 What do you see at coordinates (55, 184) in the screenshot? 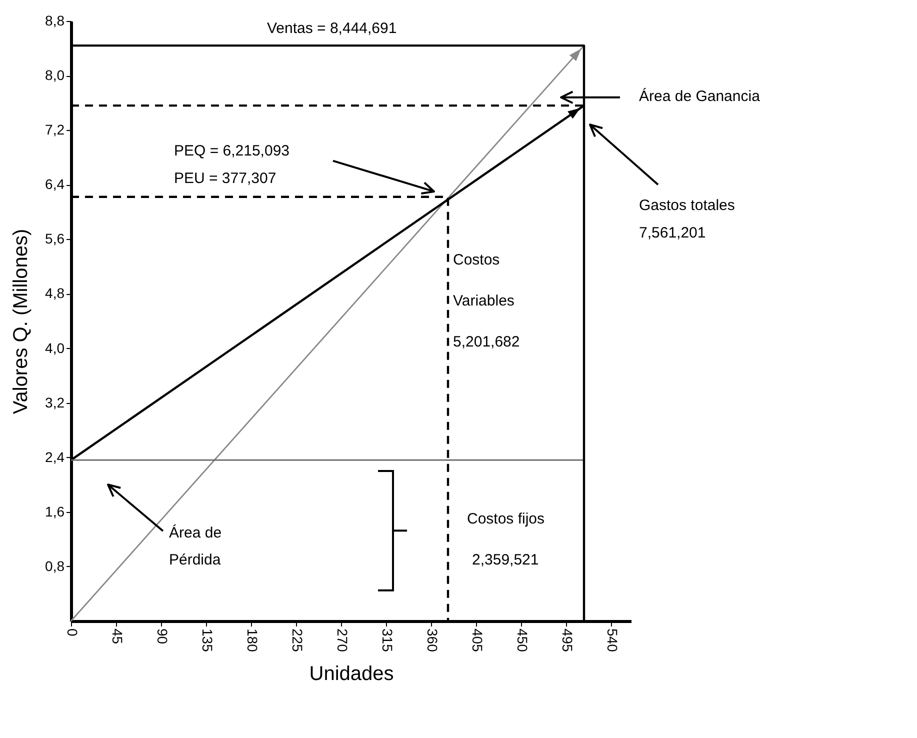
I see `y-tick-label: 6,4` at bounding box center [55, 184].